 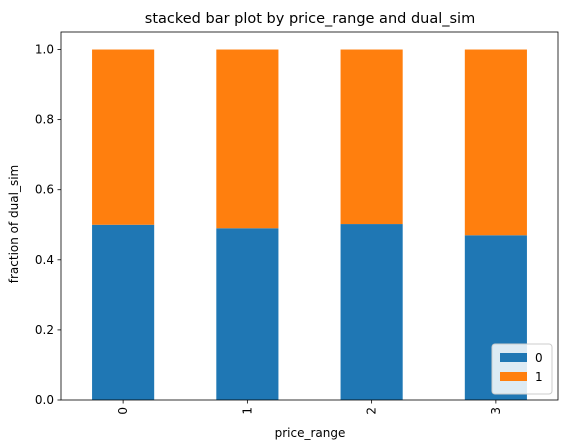 What do you see at coordinates (44, 50) in the screenshot?
I see `y-tick-label: 1.0` at bounding box center [44, 50].